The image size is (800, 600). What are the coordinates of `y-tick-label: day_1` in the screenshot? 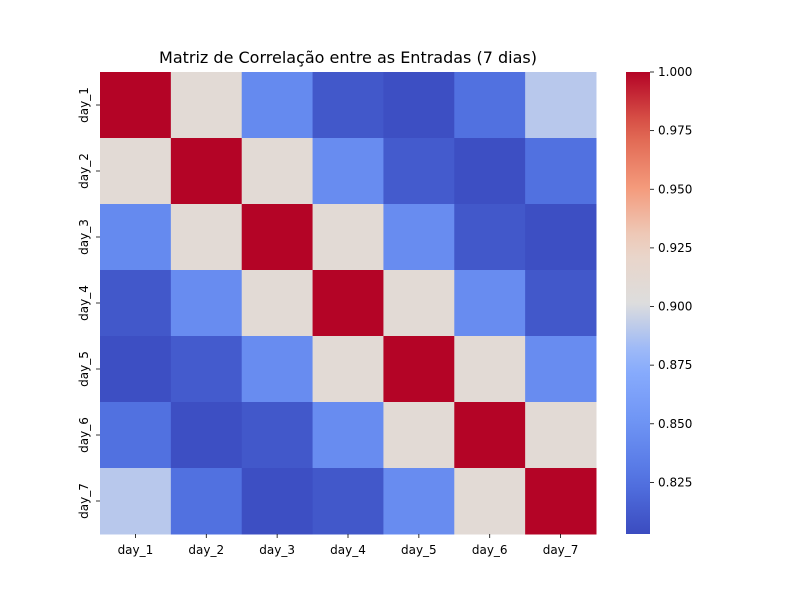 It's located at (84, 105).